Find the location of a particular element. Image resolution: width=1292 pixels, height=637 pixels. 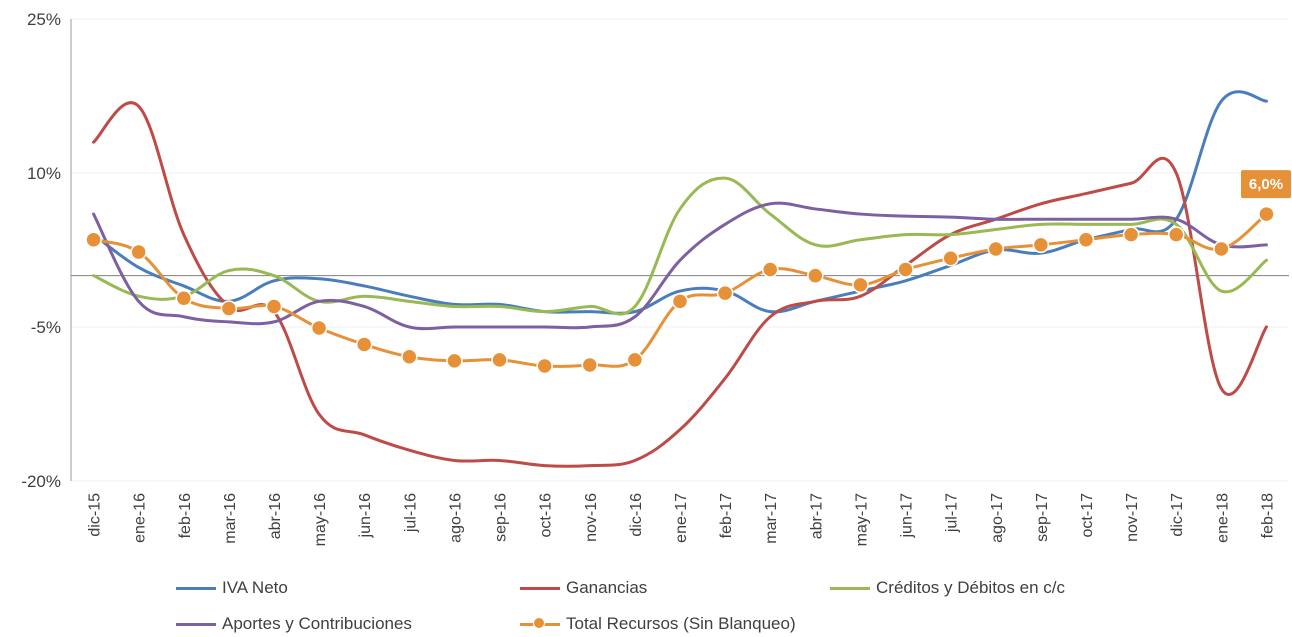

x-tick-label: feb-18 is located at coordinates (1267, 515).